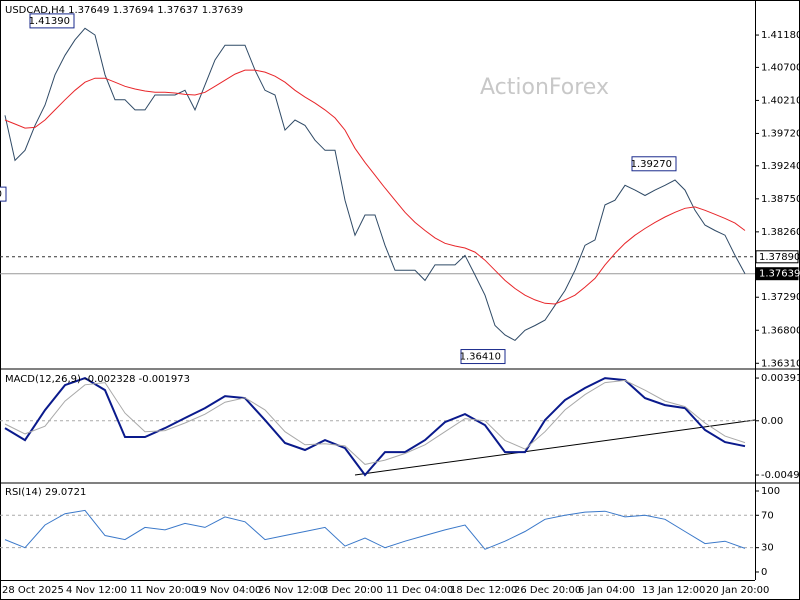  I want to click on annotation-label: 0, so click(1, 194).